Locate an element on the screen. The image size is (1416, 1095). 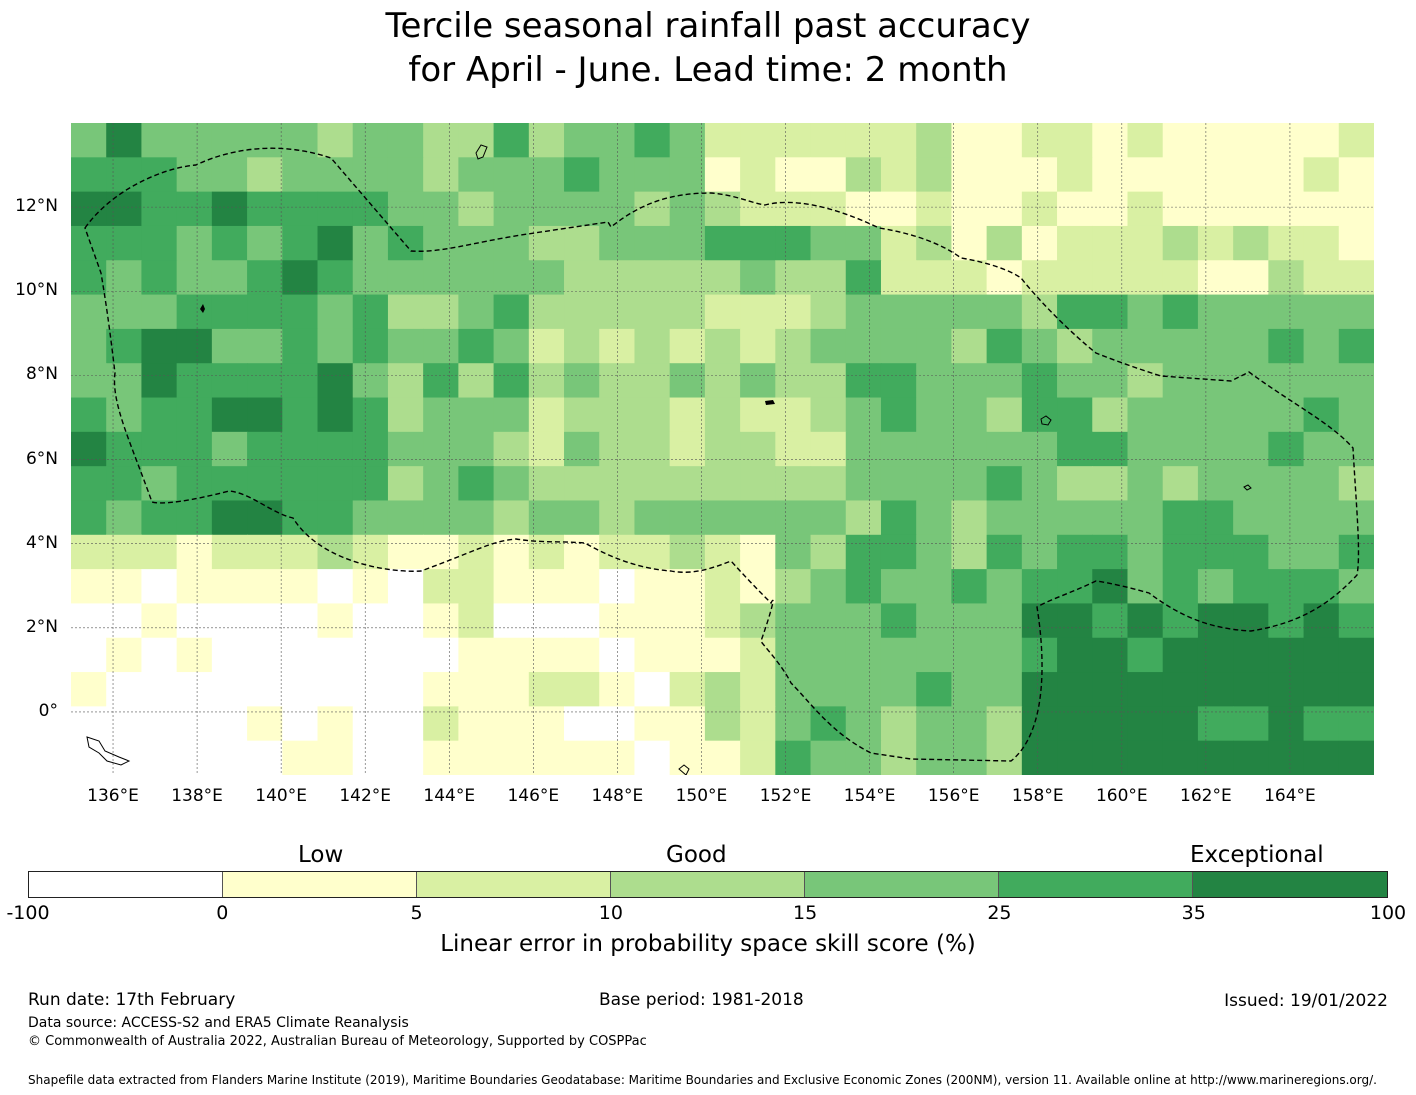
longitude-tick-label: 164°E is located at coordinates (1290, 796).